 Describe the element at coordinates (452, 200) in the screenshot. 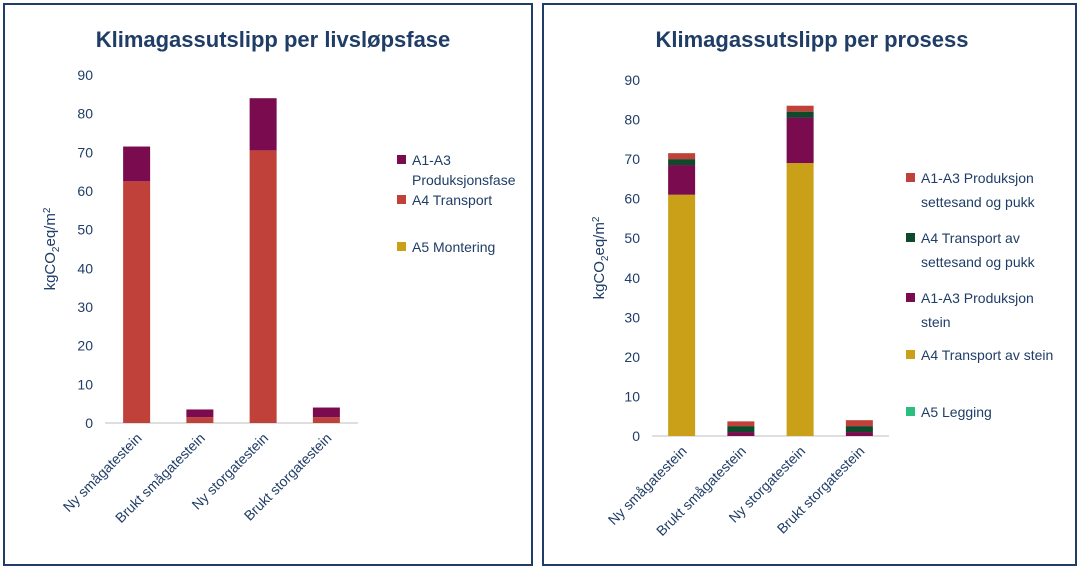

I see `legend-label-a4-transport: A4 Transport` at that location.